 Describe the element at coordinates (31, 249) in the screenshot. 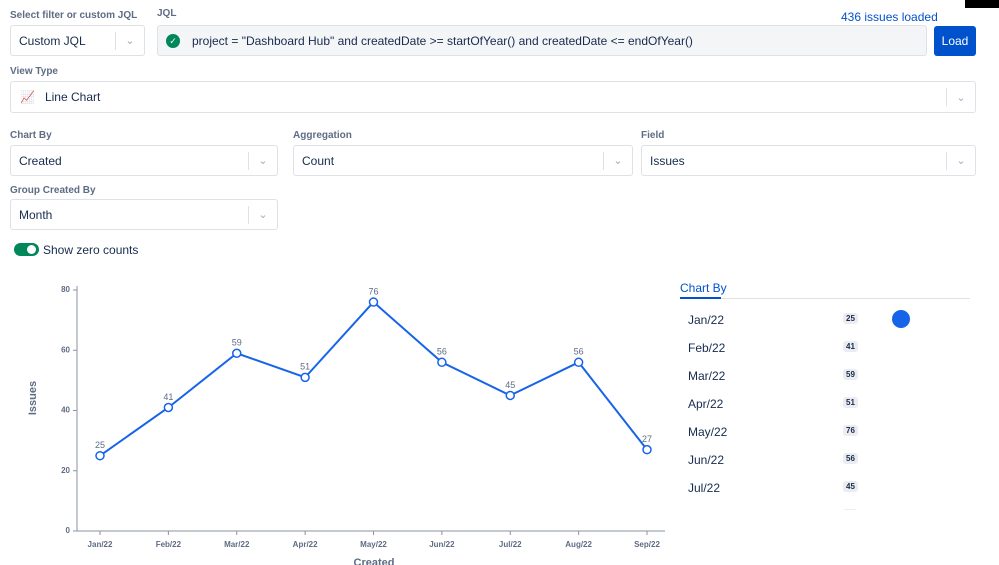

I see `toggle-knob` at that location.